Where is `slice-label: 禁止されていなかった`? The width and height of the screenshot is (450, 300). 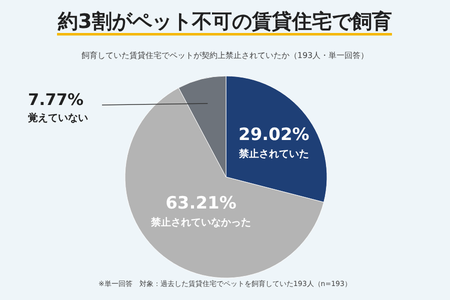
slice-label: 禁止されていなかった is located at coordinates (200, 222).